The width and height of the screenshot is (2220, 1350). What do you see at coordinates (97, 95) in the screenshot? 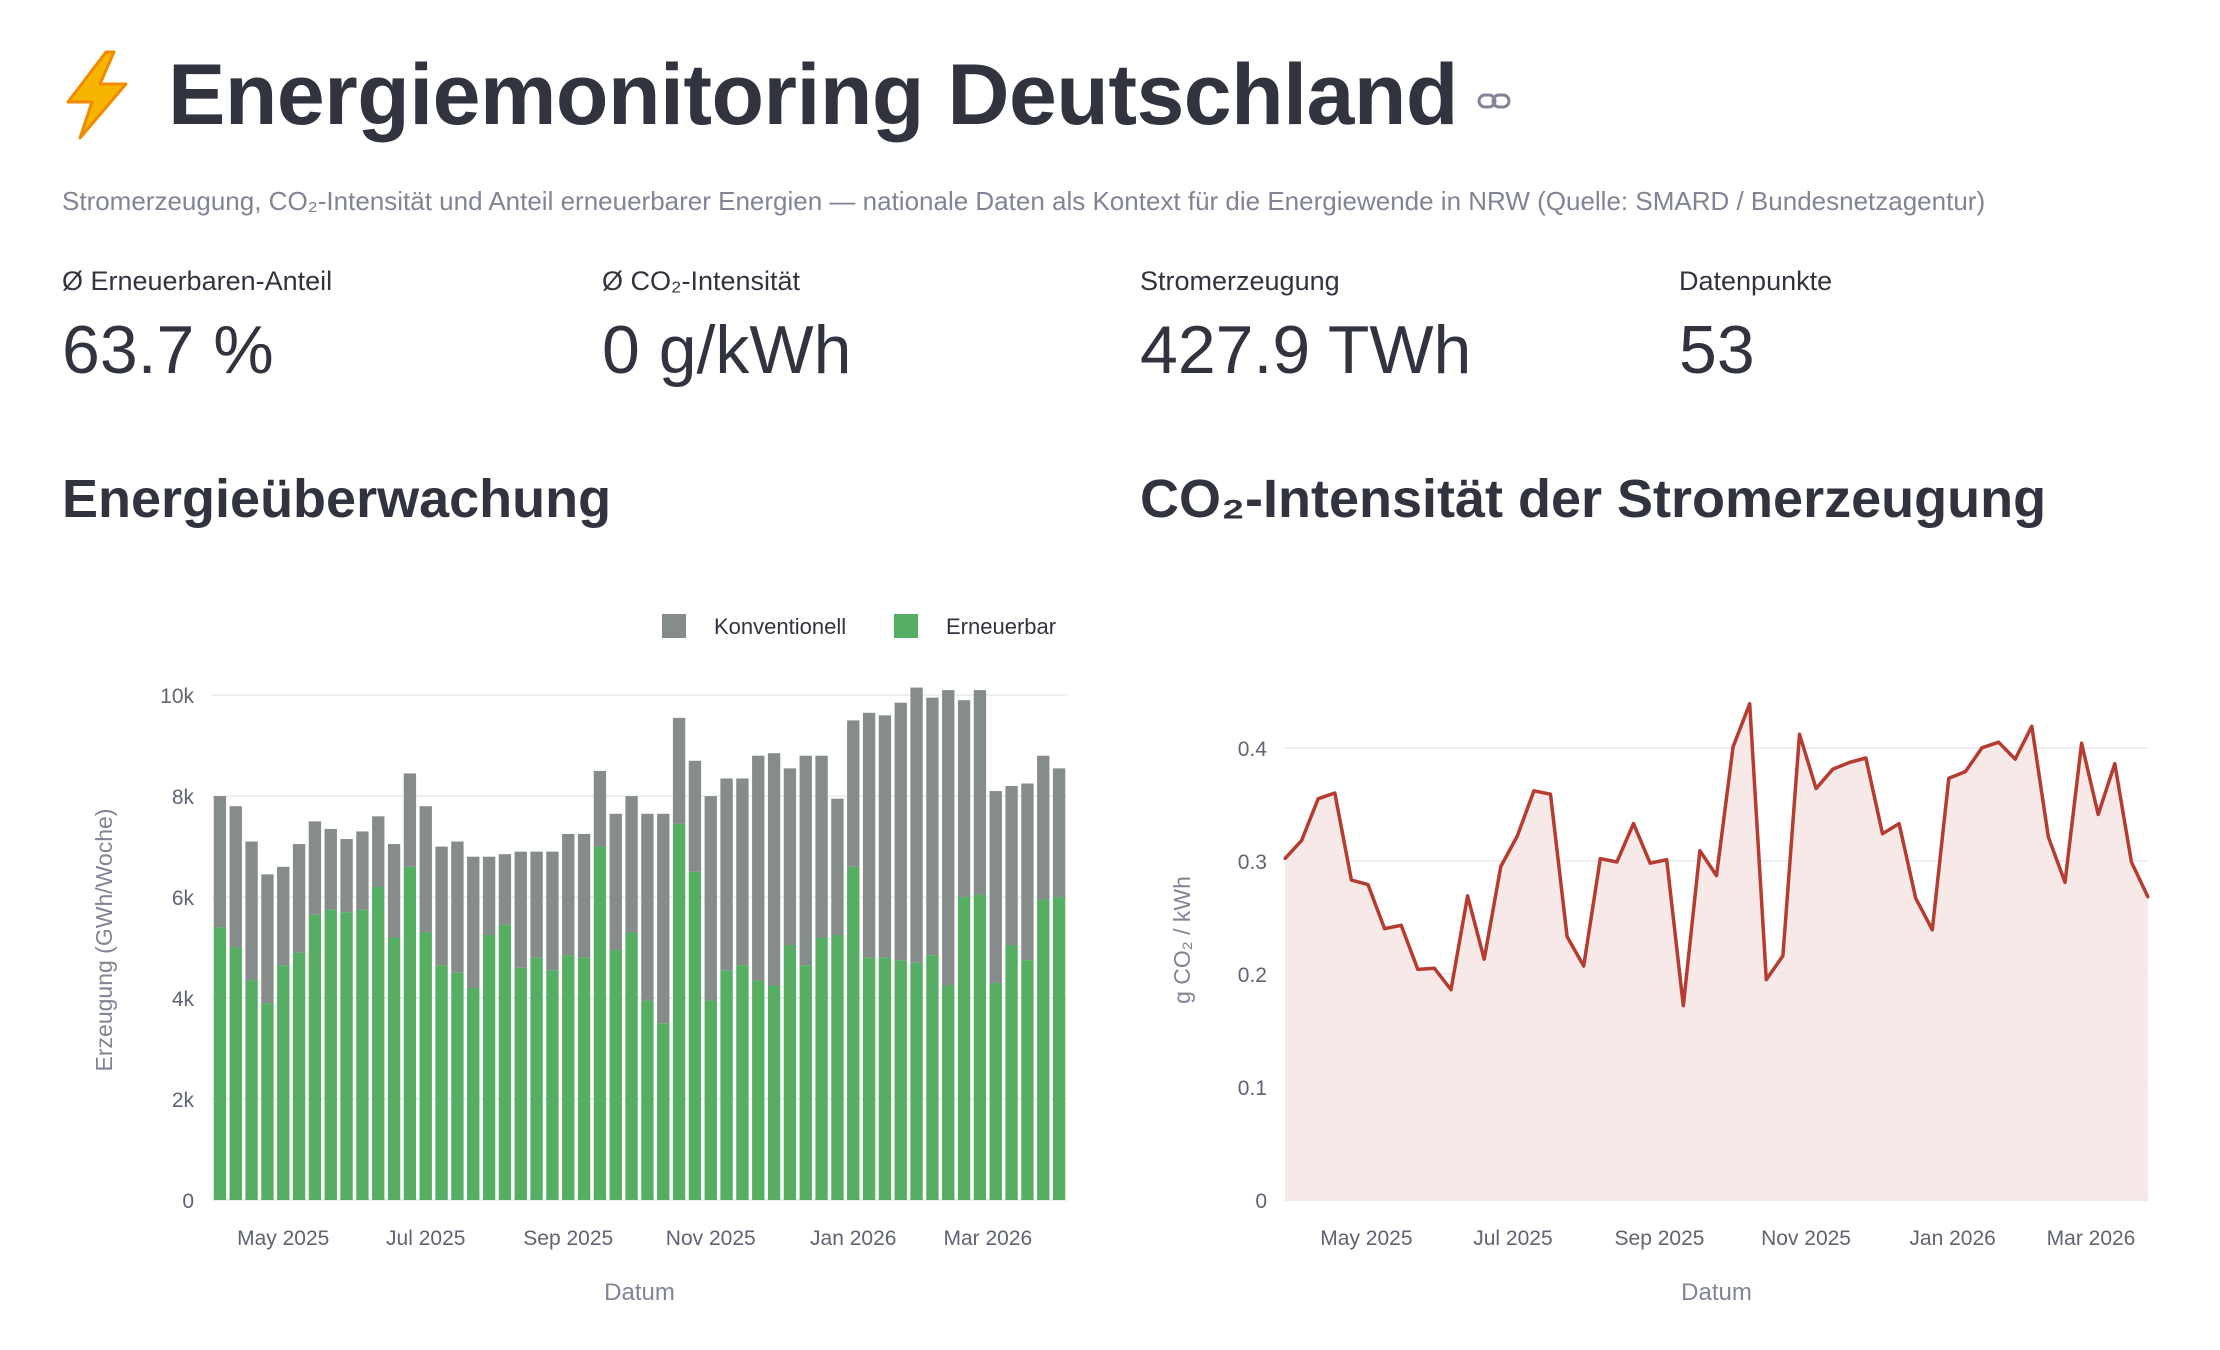
I see `lightning-bolt-icon` at bounding box center [97, 95].